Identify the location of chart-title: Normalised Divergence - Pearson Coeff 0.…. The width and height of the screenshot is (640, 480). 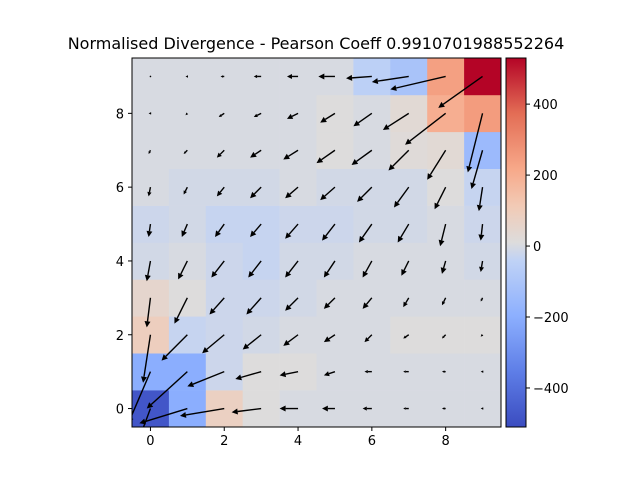
(316, 43).